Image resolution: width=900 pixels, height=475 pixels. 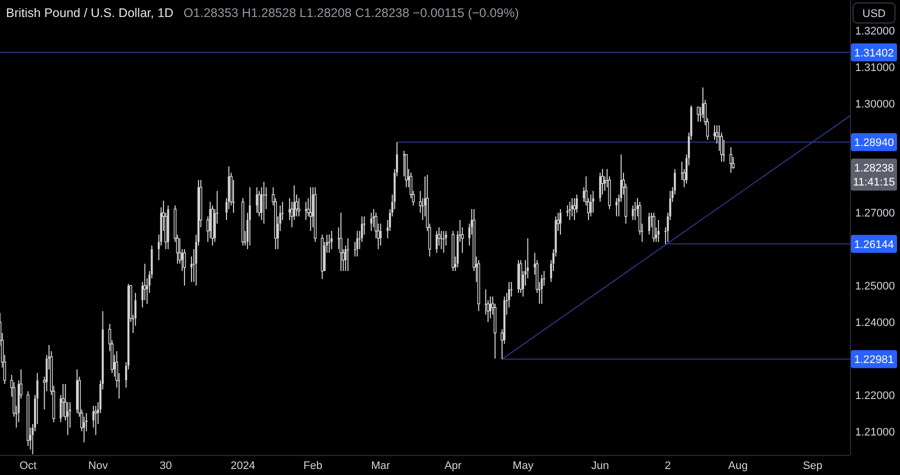 I want to click on y-tick-label: 1.21000, so click(x=875, y=432).